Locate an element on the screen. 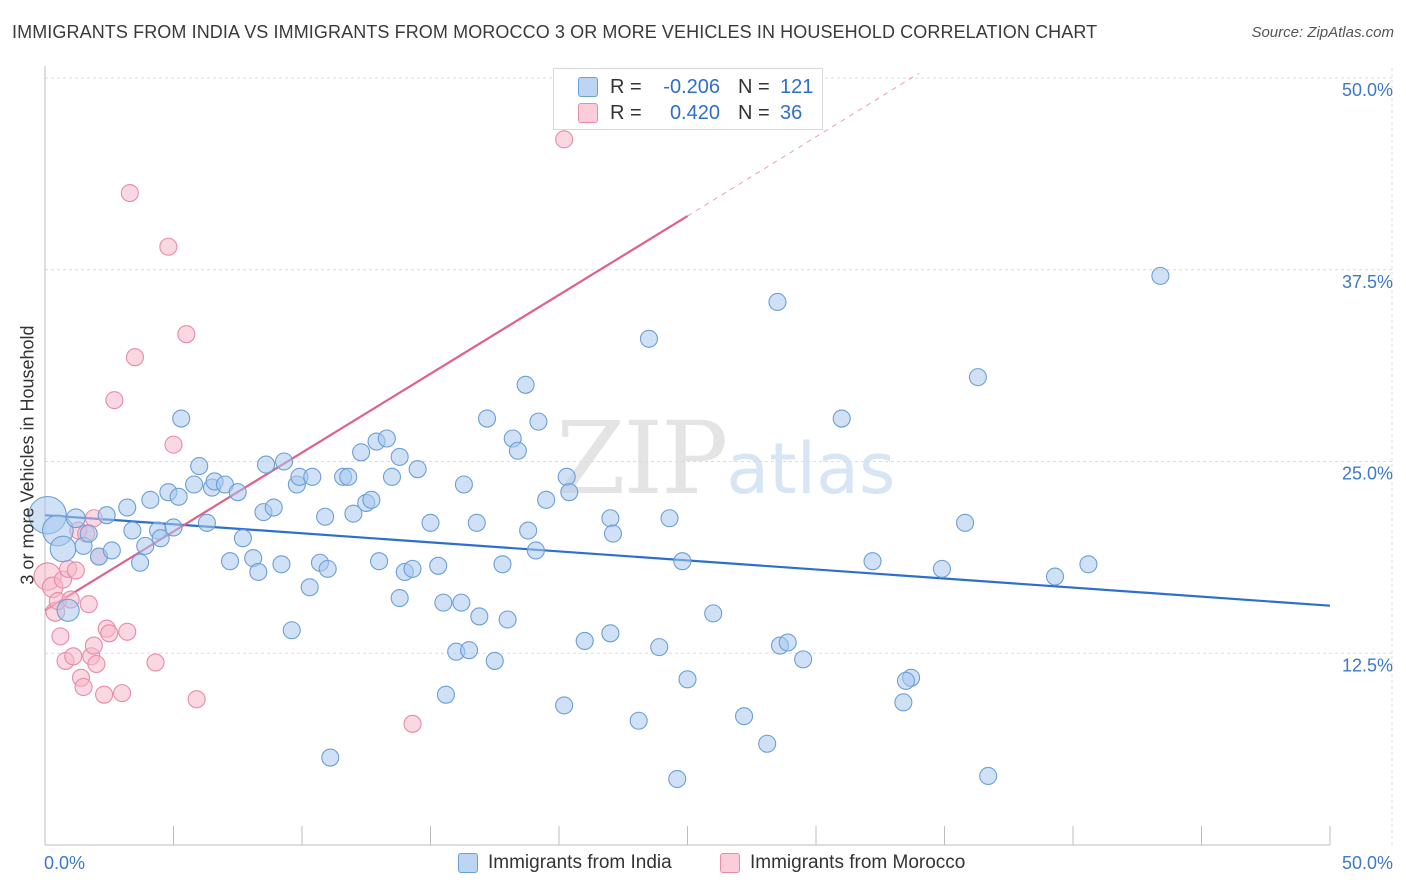  legend-label-india: Immigrants from India is located at coordinates (580, 862).